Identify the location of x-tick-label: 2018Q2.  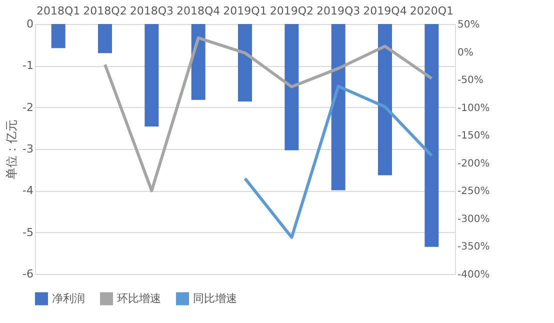
(105, 11).